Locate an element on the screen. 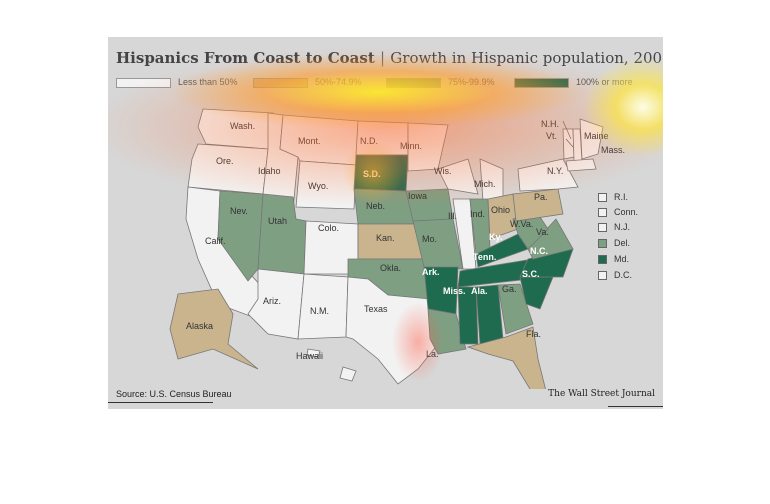 The width and height of the screenshot is (770, 504). label-maine: Maine is located at coordinates (596, 136).